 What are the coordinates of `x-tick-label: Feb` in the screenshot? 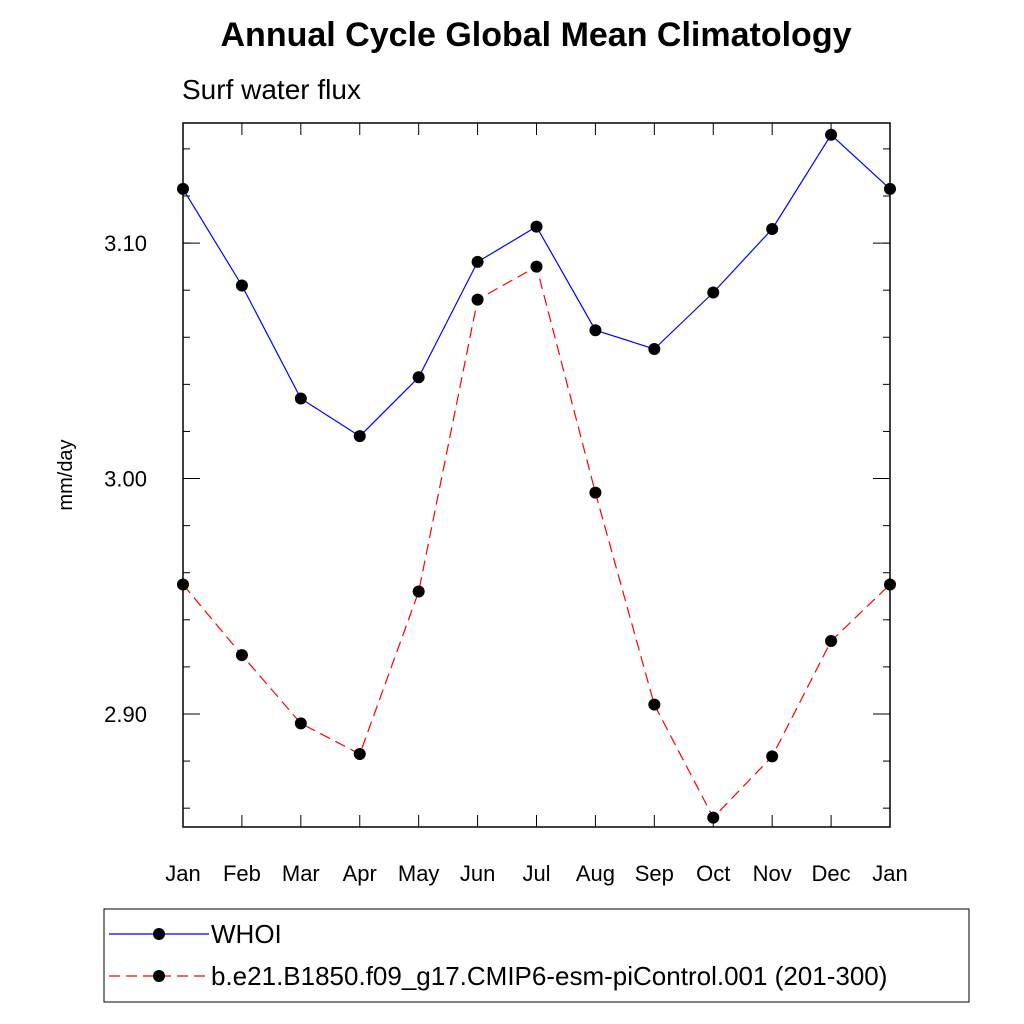 It's located at (242, 873).